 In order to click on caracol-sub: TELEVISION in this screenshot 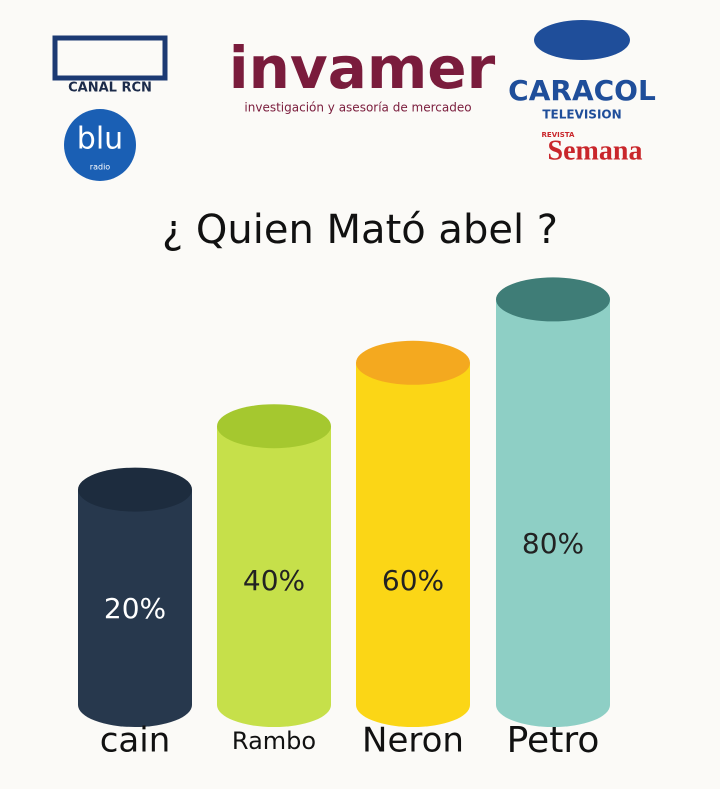, I will do `click(581, 115)`.